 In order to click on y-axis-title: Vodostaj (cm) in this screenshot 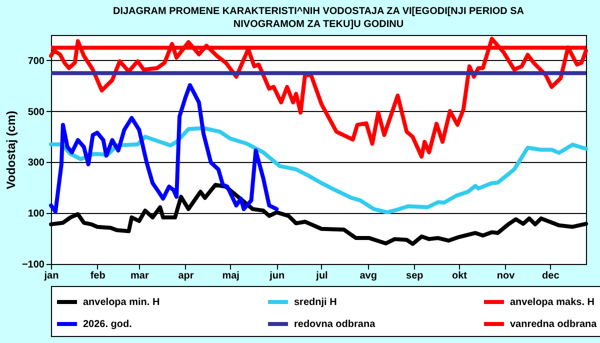, I will do `click(11, 150)`.